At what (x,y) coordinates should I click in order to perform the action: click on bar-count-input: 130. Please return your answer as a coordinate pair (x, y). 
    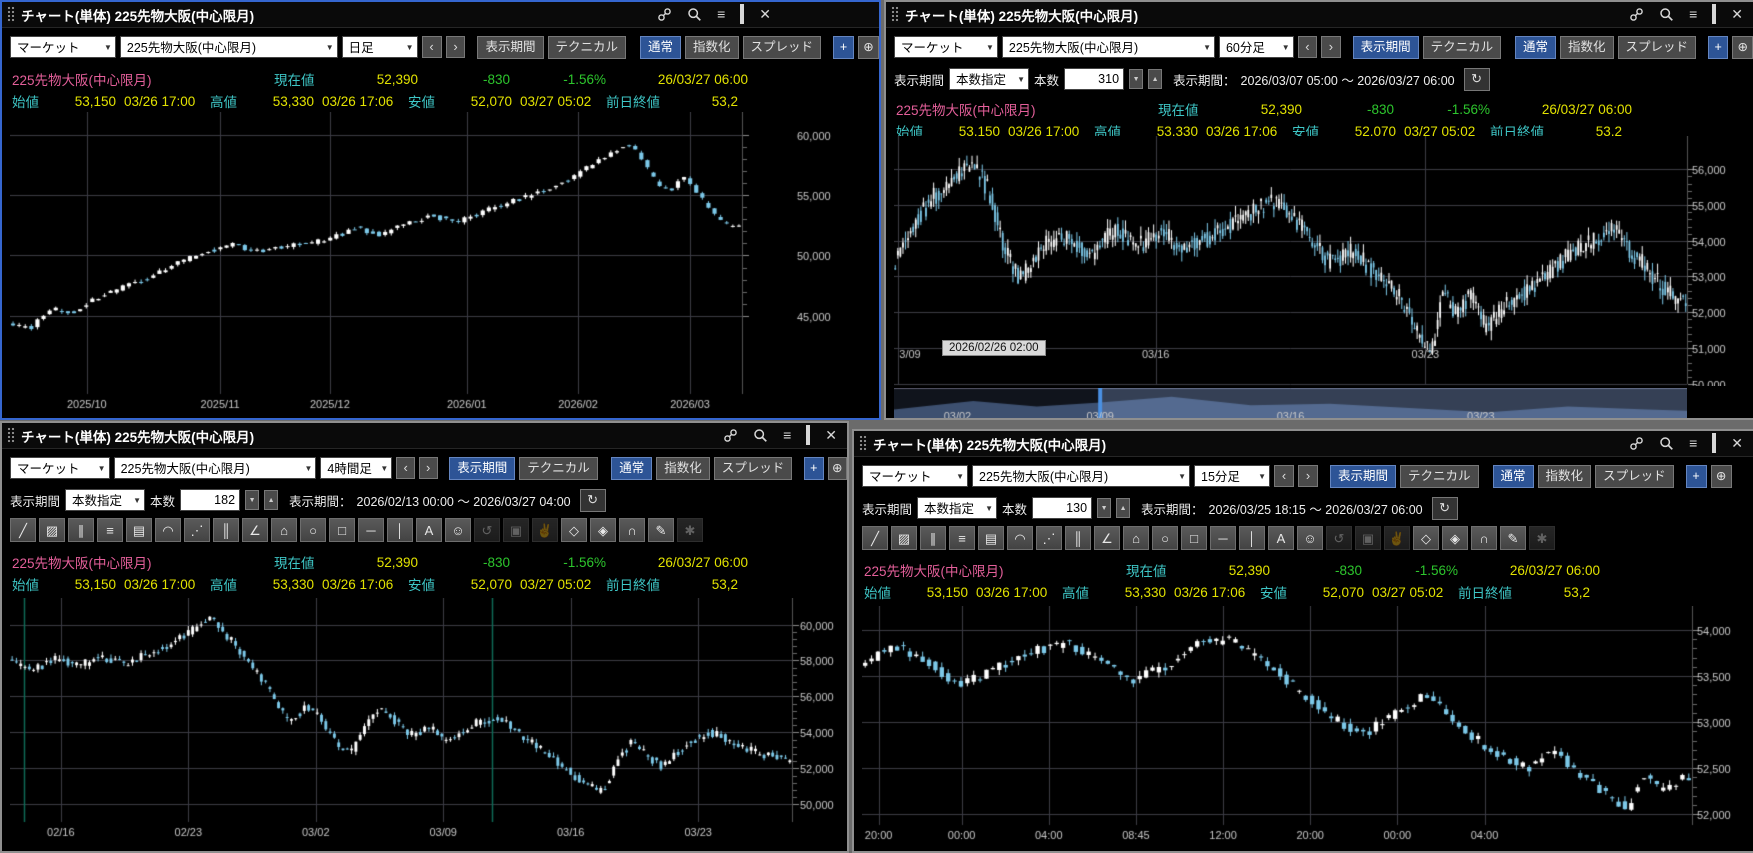
    Looking at the image, I should click on (1062, 508).